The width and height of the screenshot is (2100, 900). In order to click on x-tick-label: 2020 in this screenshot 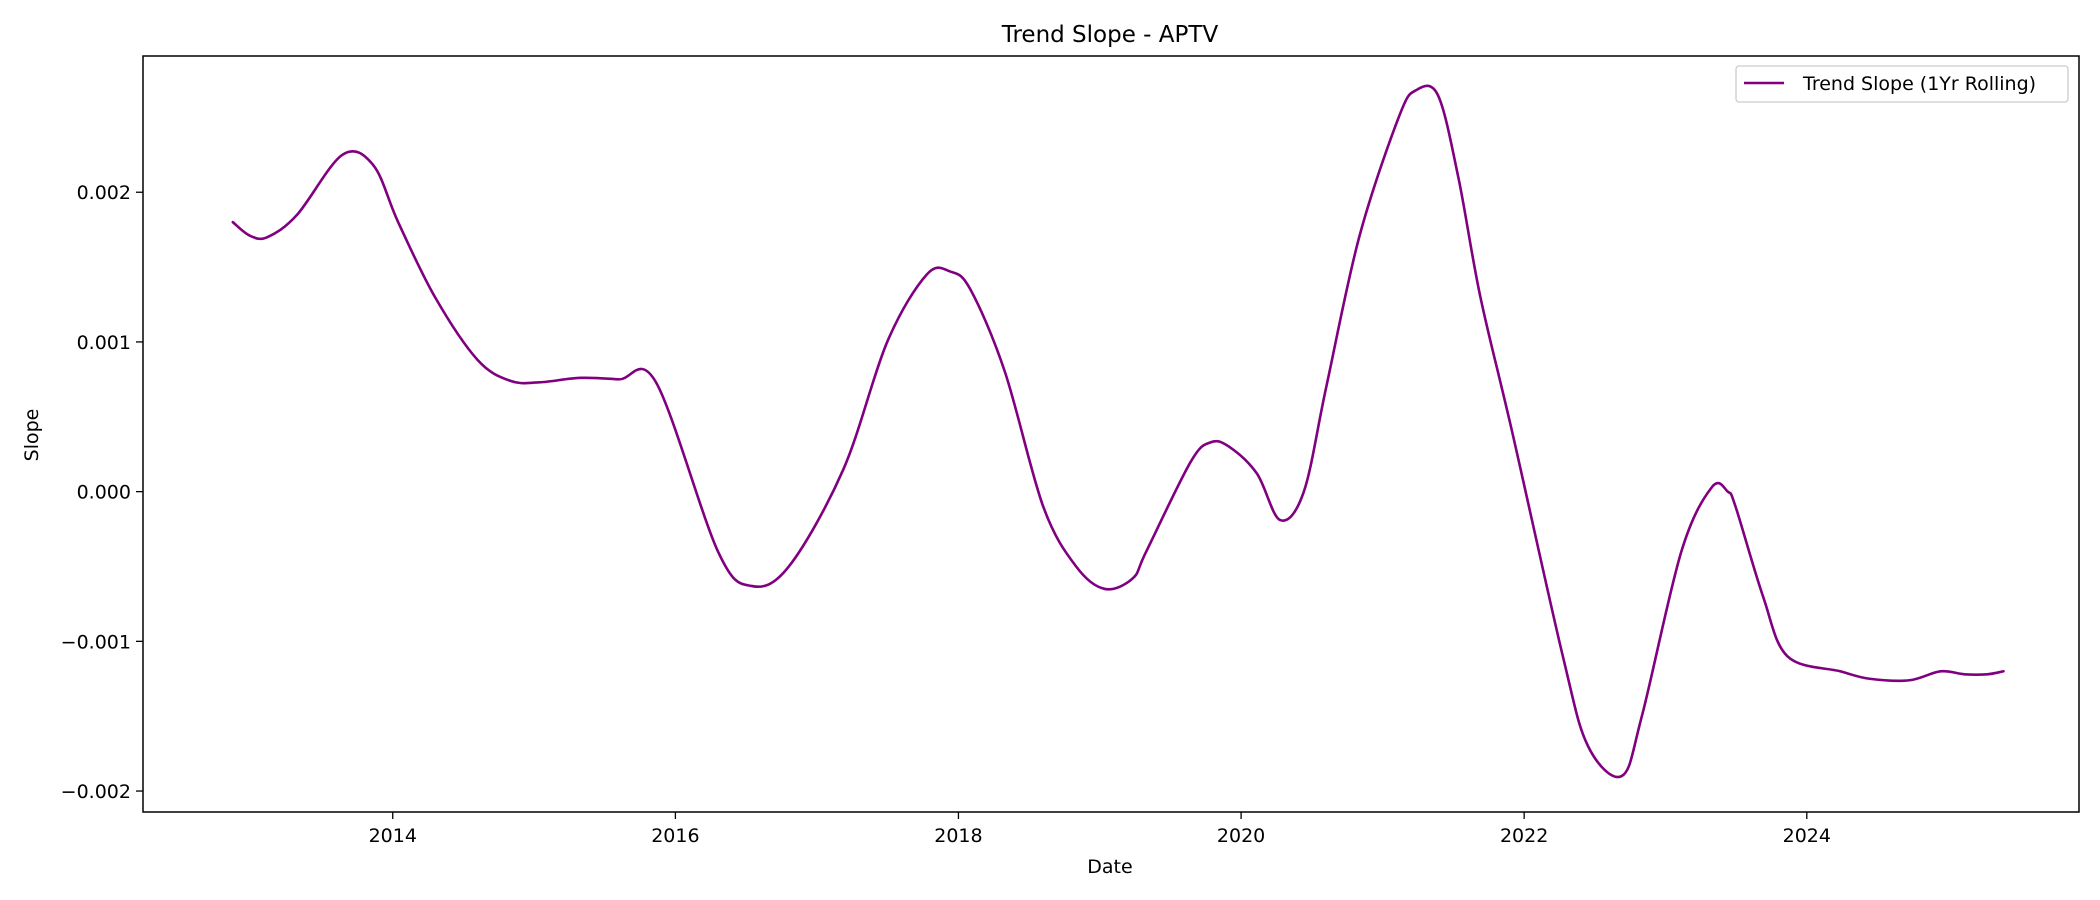, I will do `click(1241, 836)`.